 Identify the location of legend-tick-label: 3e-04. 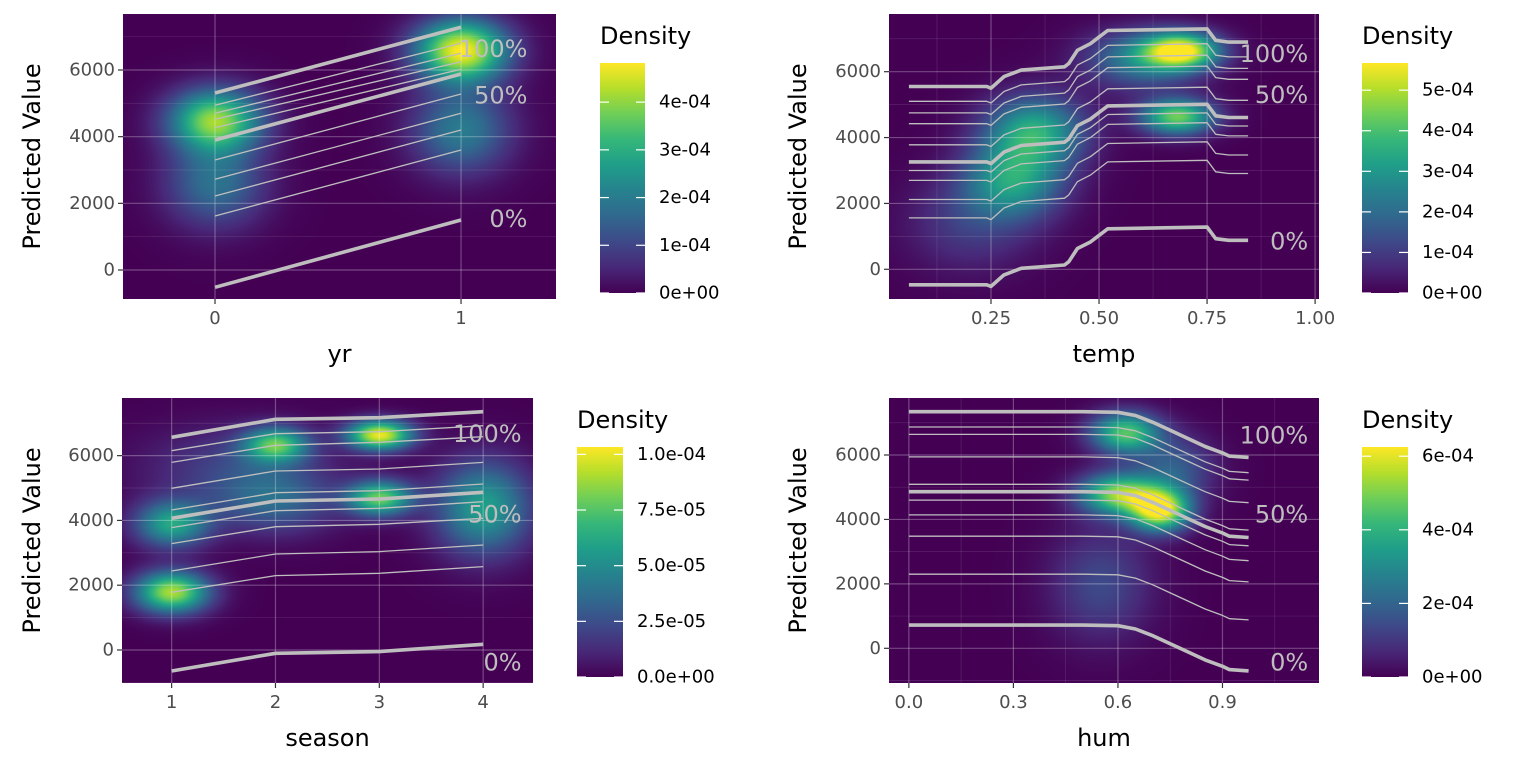
(1448, 171).